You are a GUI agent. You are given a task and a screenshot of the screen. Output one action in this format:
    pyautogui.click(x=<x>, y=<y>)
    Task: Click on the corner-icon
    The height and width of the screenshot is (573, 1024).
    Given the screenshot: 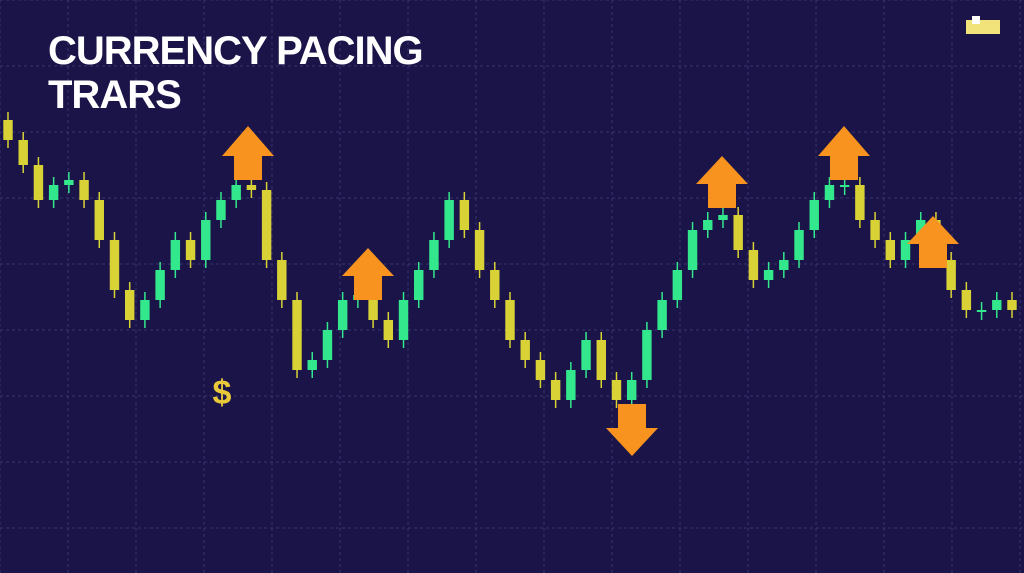 What is the action you would take?
    pyautogui.click(x=983, y=25)
    